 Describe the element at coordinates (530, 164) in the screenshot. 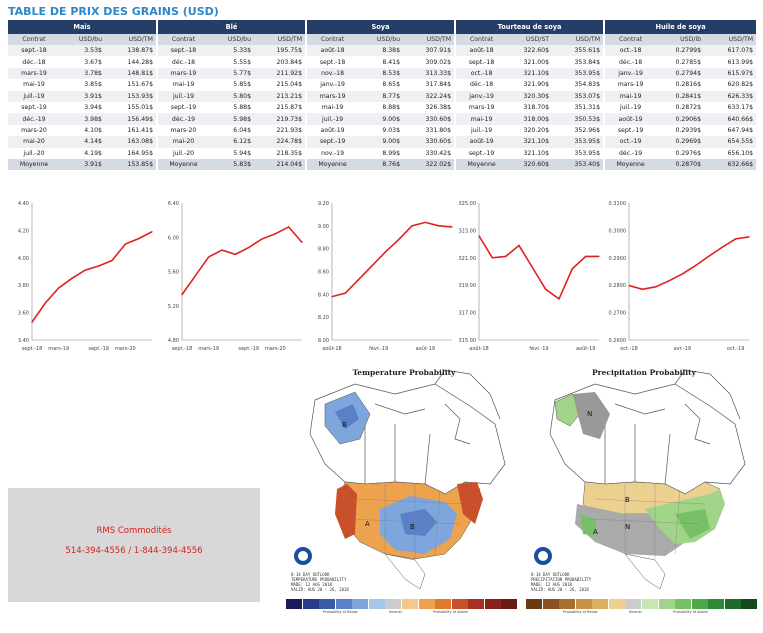

I see `table-cell: 320.60$` at that location.